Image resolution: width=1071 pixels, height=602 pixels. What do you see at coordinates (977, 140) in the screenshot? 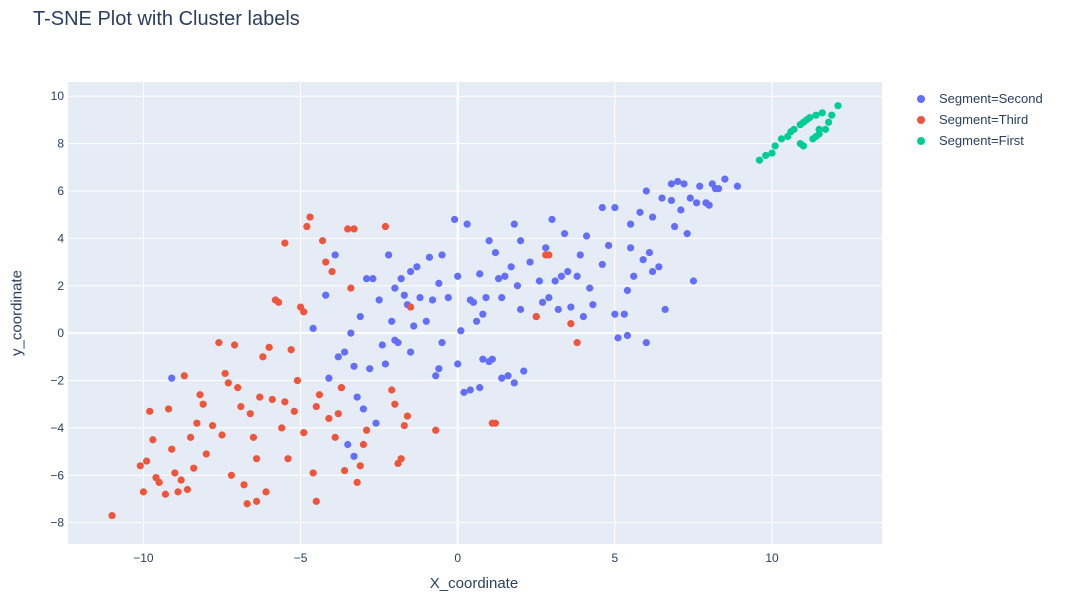
I see `legend-item: Segment=First` at bounding box center [977, 140].